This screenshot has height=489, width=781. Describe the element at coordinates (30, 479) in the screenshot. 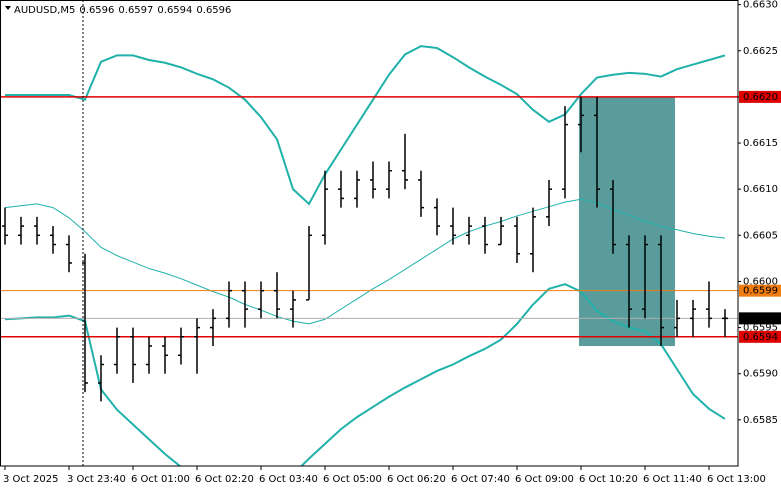

I see `x-tick-label: 3 Oct 2025` at that location.